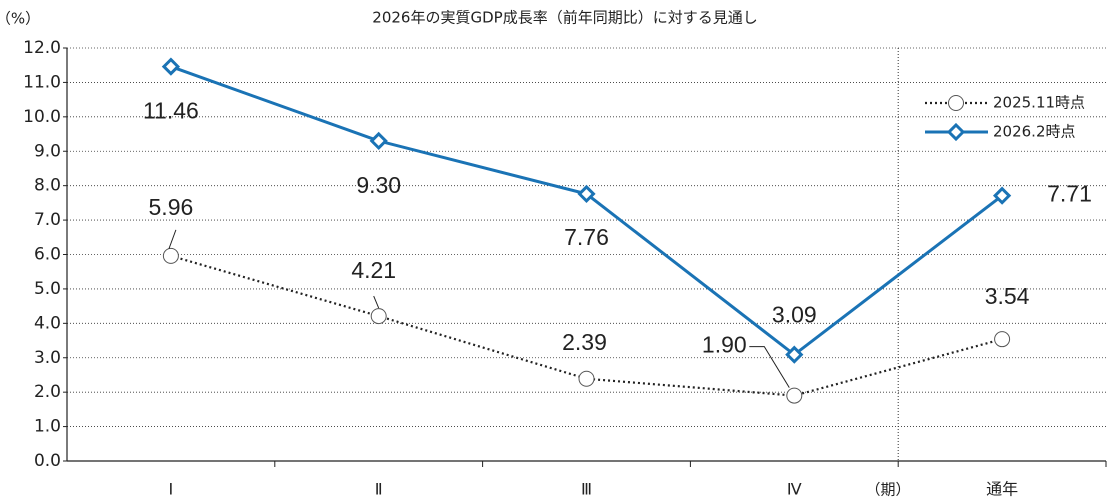  What do you see at coordinates (42, 117) in the screenshot?
I see `y-tick-label: 10.0` at bounding box center [42, 117].